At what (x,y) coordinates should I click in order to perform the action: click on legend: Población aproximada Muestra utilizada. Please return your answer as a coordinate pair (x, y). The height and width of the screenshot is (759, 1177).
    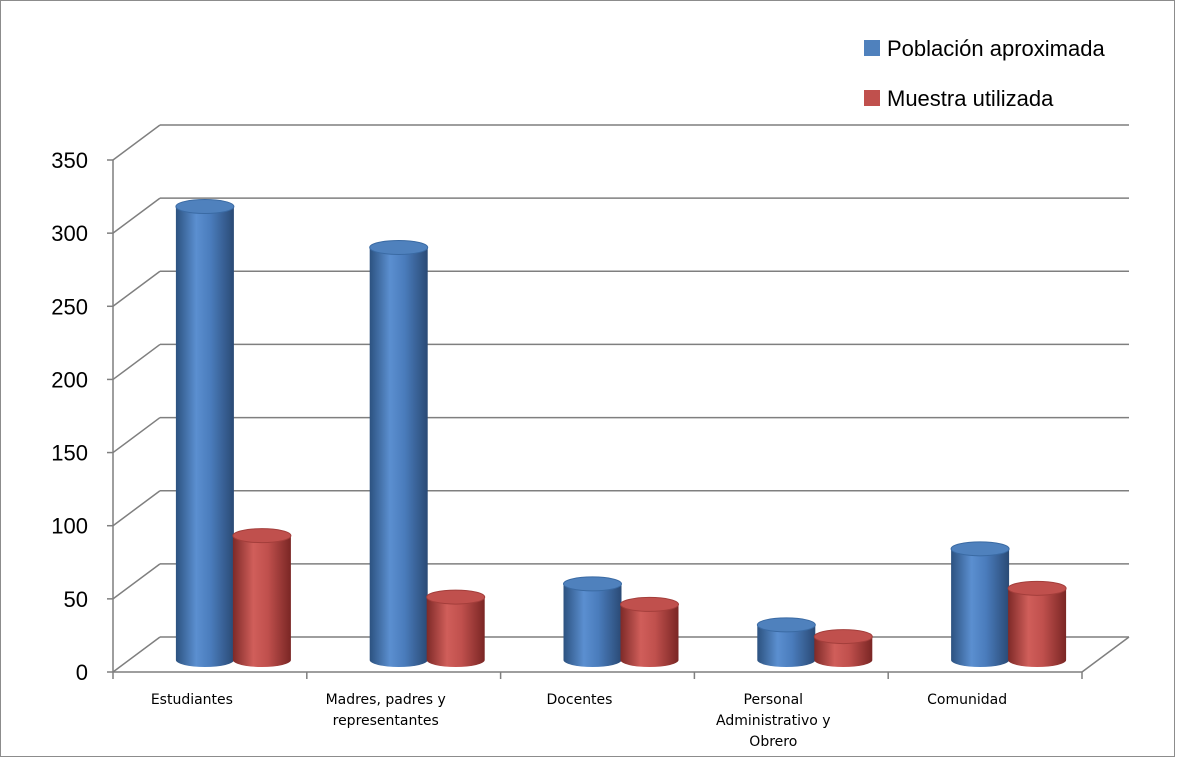
    Looking at the image, I should click on (984, 73).